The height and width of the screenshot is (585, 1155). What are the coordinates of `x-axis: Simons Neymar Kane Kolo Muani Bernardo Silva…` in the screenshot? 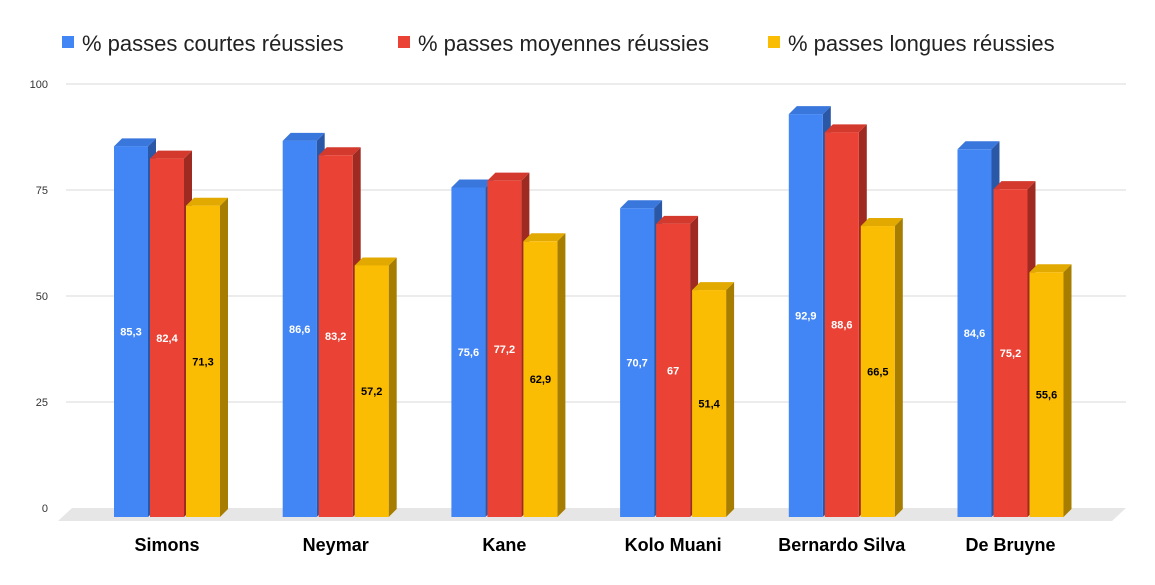 It's located at (594, 545).